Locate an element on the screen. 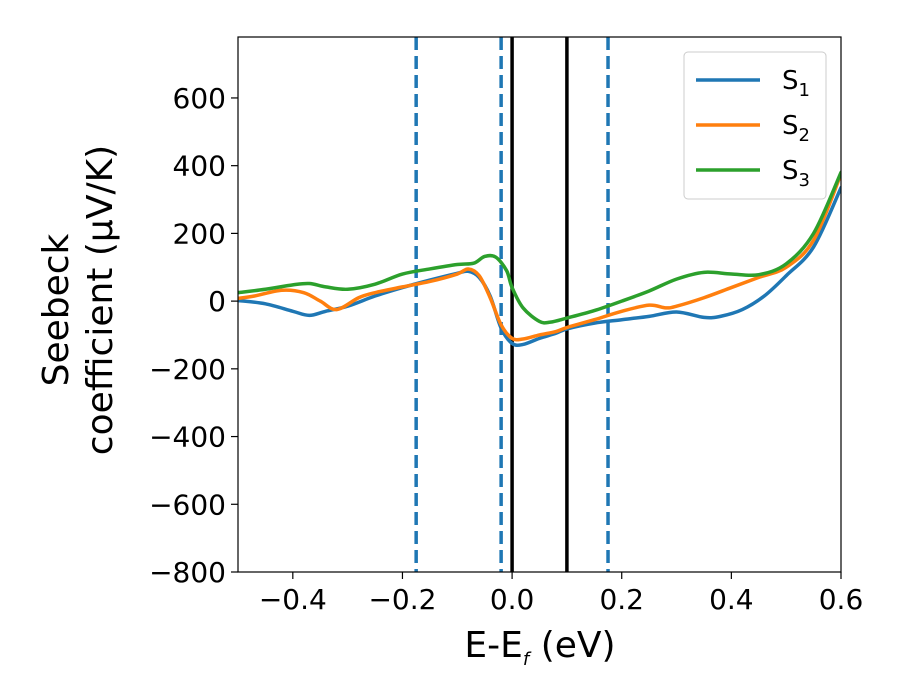  y-tick-label: 200 is located at coordinates (199, 233).